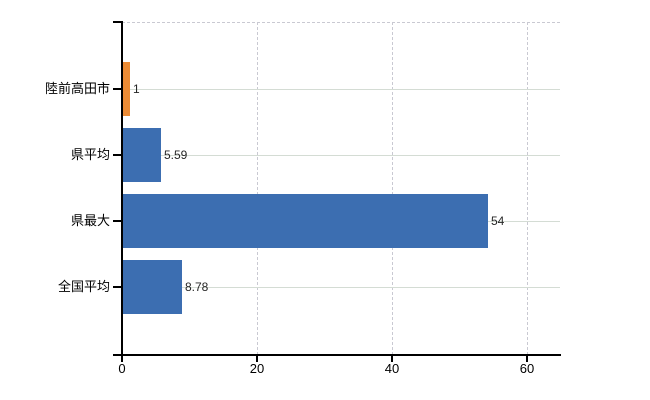  What do you see at coordinates (337, 355) in the screenshot?
I see `x-axis-line` at bounding box center [337, 355].